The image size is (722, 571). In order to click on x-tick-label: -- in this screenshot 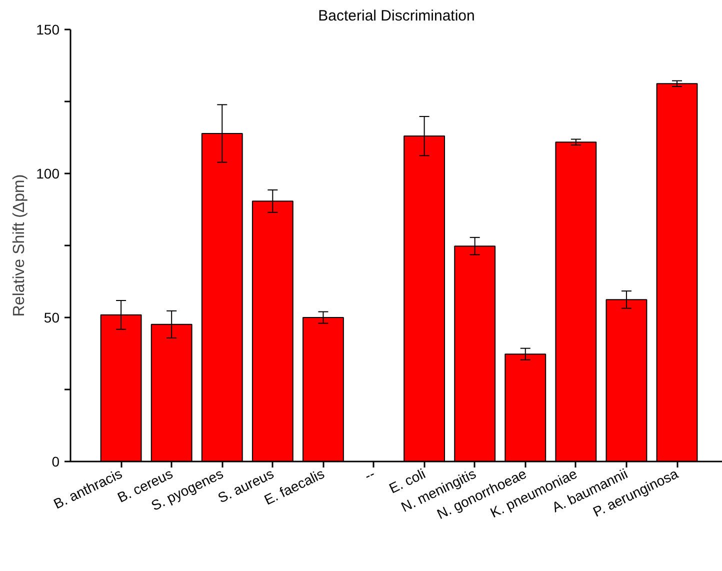, I will do `click(370, 474)`.